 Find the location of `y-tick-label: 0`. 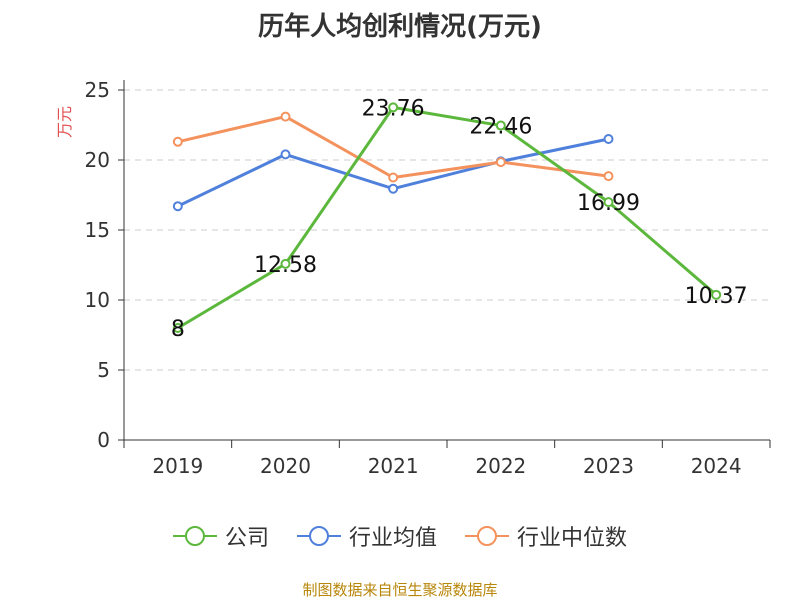

y-tick-label: 0 is located at coordinates (103, 440).